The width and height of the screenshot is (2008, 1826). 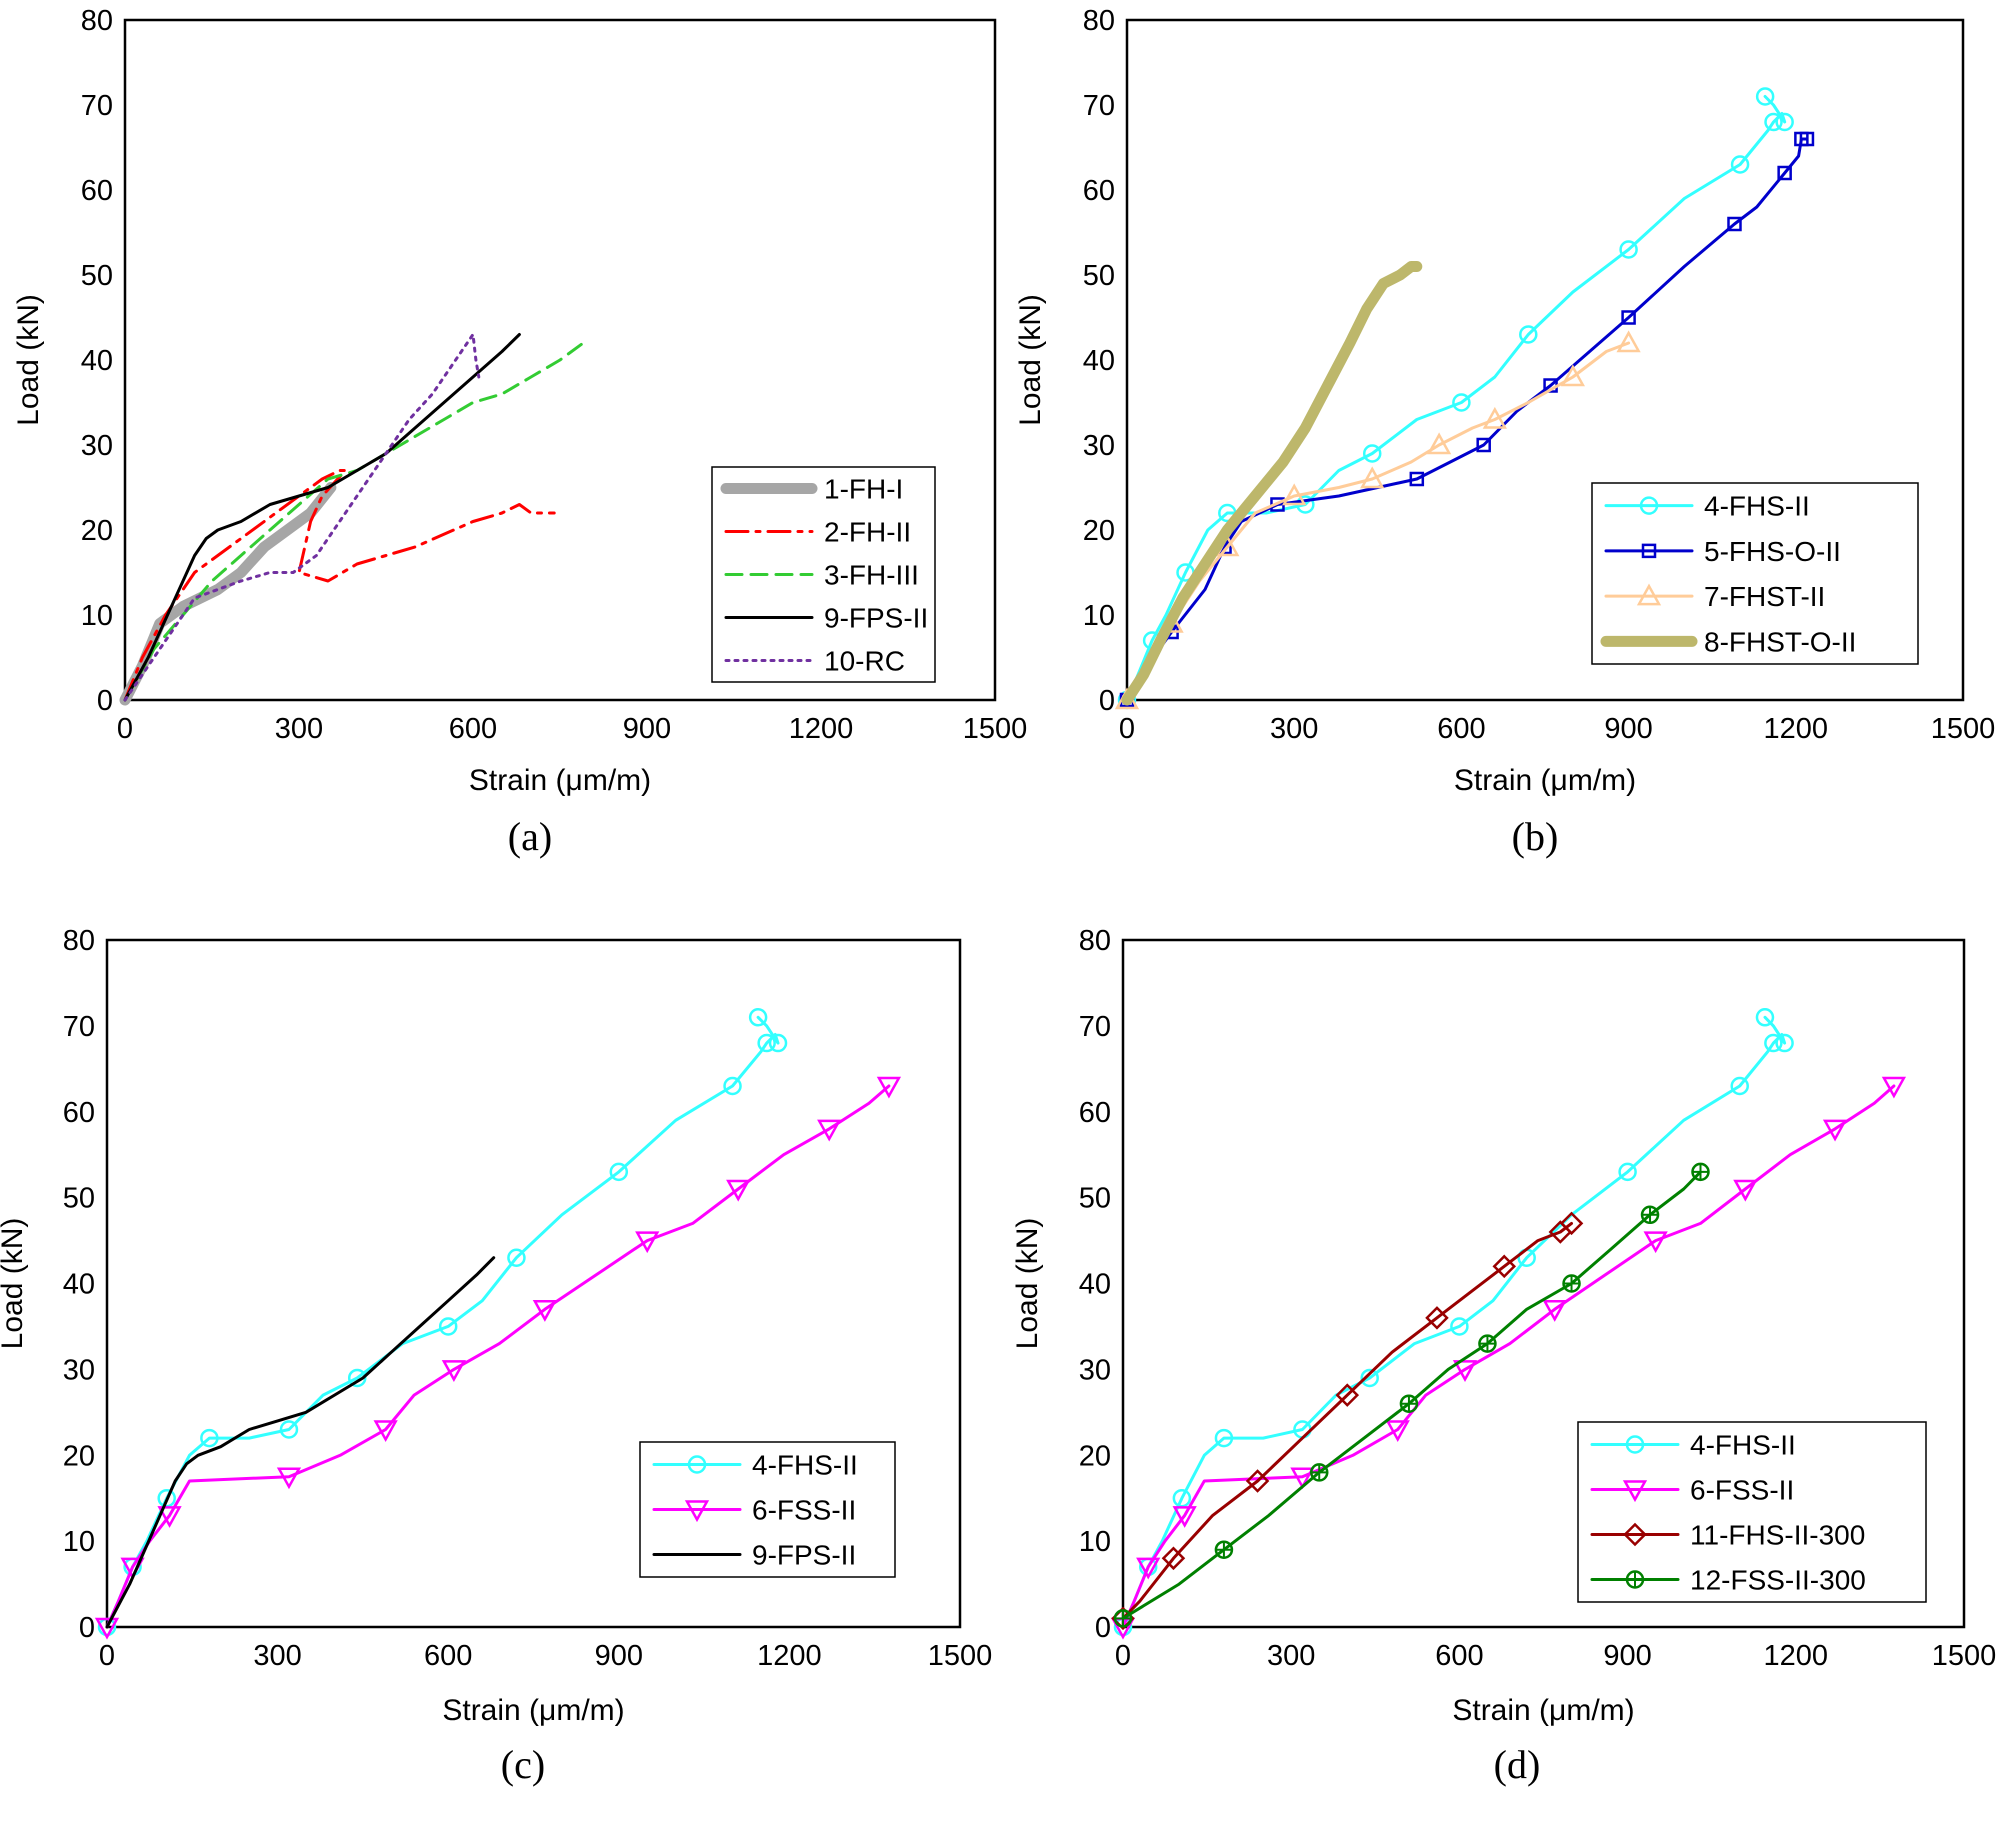 What do you see at coordinates (1742, 1490) in the screenshot?
I see `legend-label: 6-FSS-II` at bounding box center [1742, 1490].